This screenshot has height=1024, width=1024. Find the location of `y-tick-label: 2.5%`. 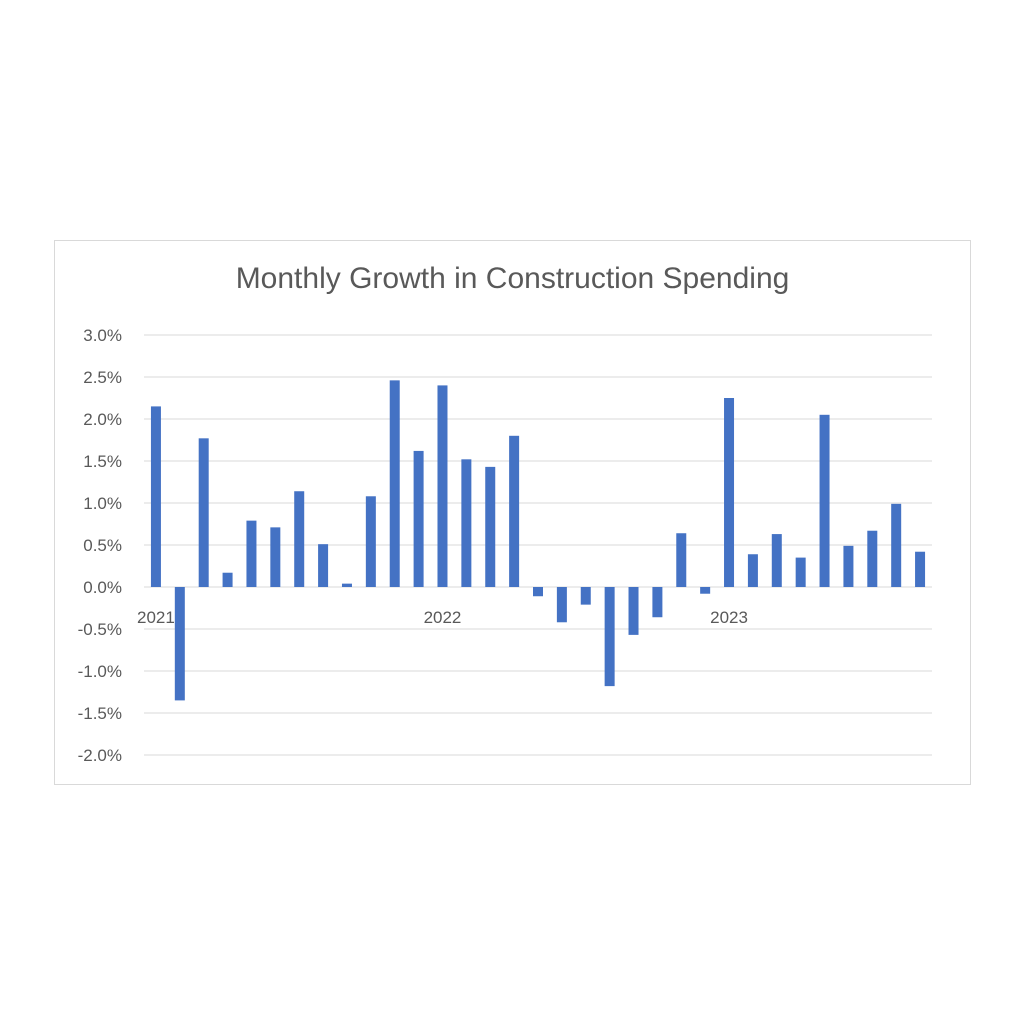

y-tick-label: 2.5% is located at coordinates (102, 377).